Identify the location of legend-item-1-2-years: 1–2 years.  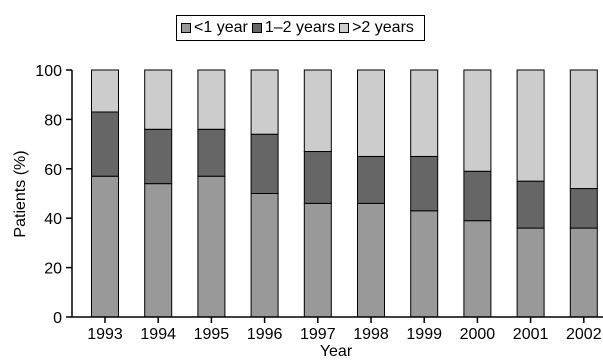
(293, 28).